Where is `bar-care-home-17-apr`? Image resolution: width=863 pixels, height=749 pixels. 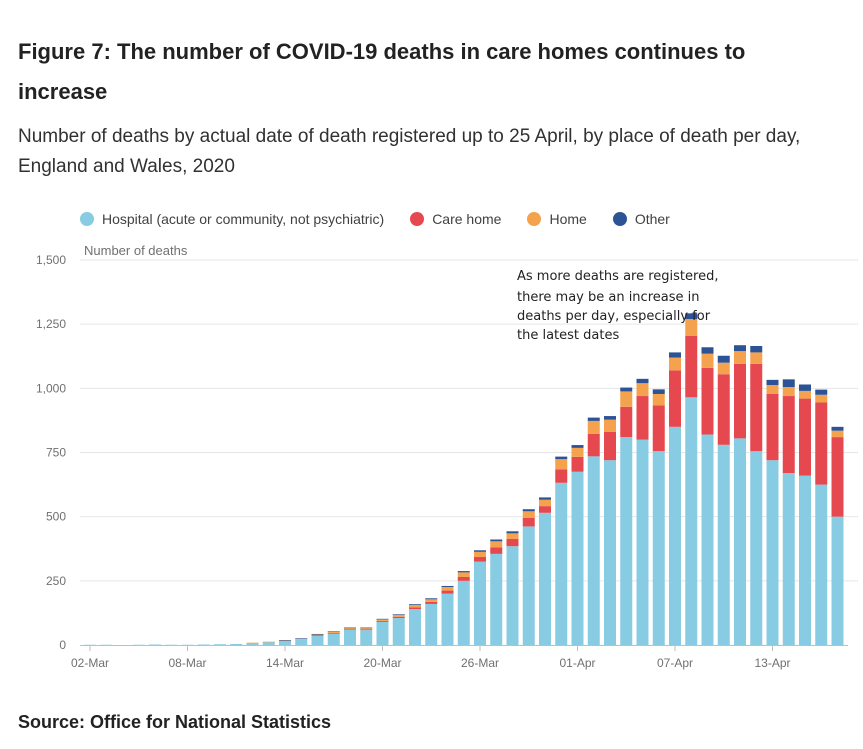 bar-care-home-17-apr is located at coordinates (837, 477).